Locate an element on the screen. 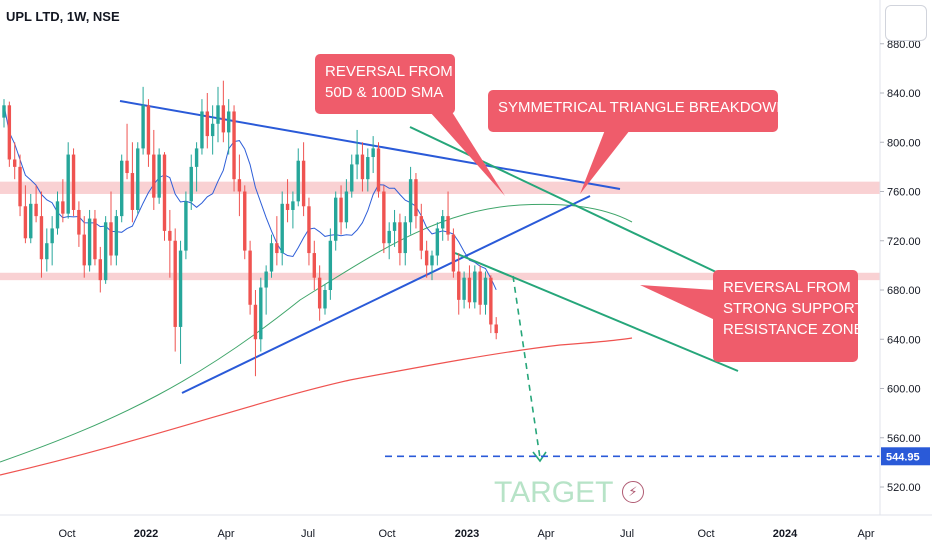  y-tick-label: 840.00 is located at coordinates (904, 94).